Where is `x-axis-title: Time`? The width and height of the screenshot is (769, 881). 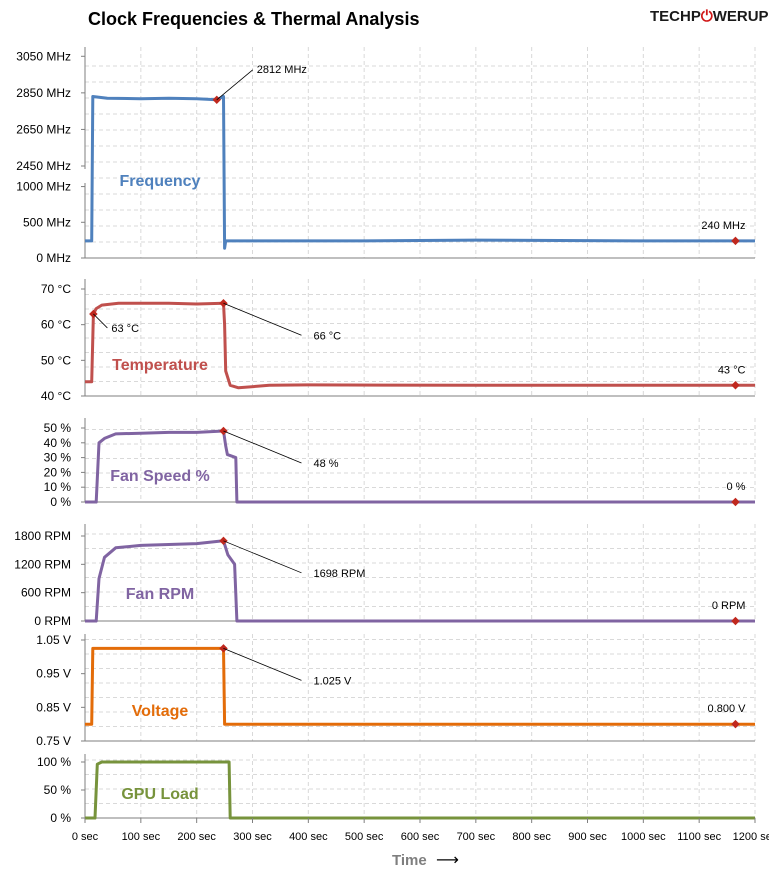 x-axis-title: Time is located at coordinates (409, 860).